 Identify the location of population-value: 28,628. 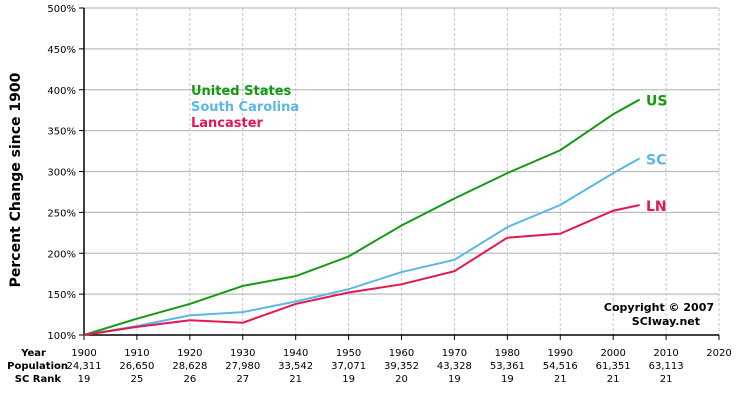
(189, 366).